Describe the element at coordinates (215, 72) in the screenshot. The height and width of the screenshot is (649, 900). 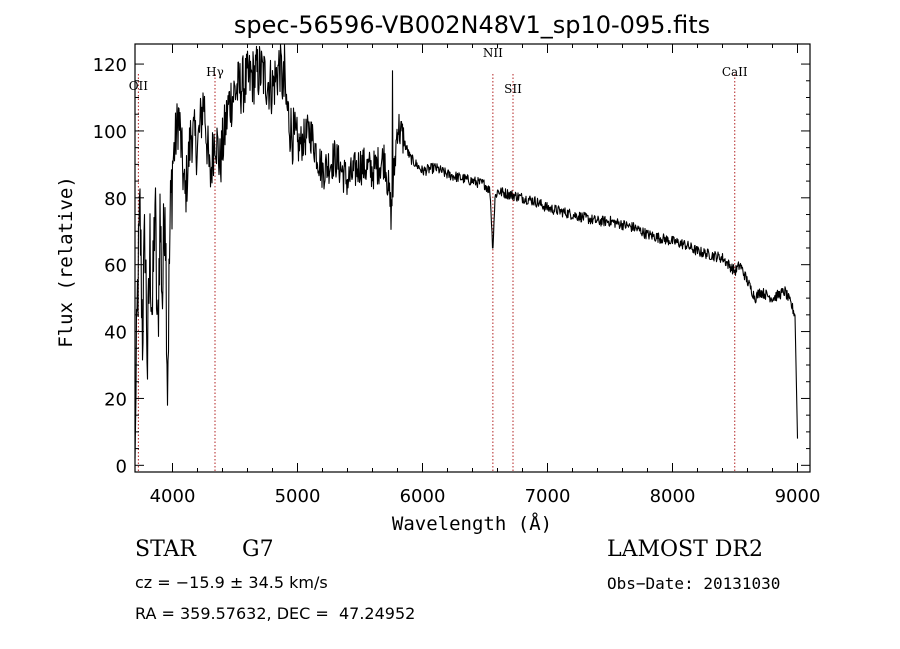
I see `line-mark-label: Hγ` at that location.